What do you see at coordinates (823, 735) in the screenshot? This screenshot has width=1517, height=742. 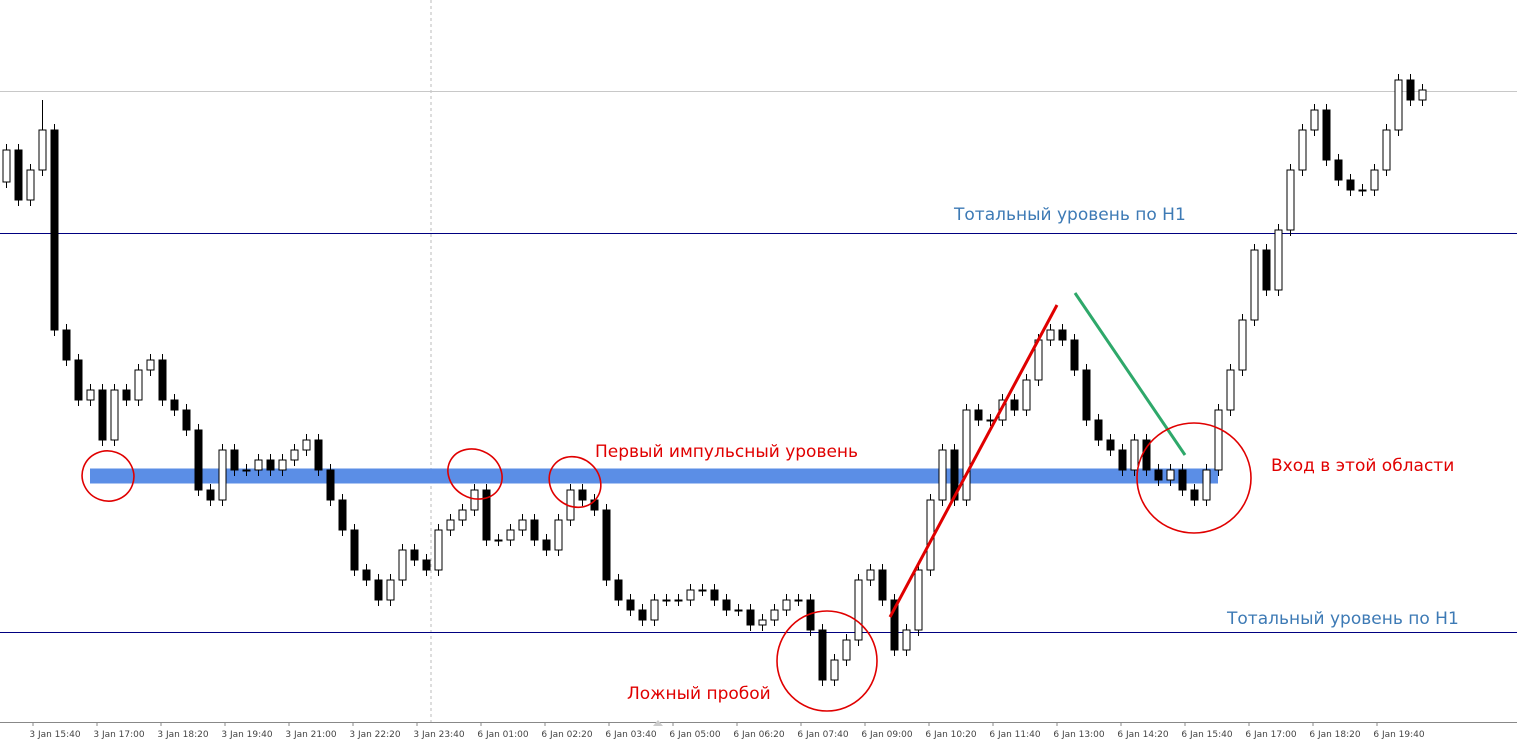 I see `x-tick-label: 6 Jan 07:40` at bounding box center [823, 735].